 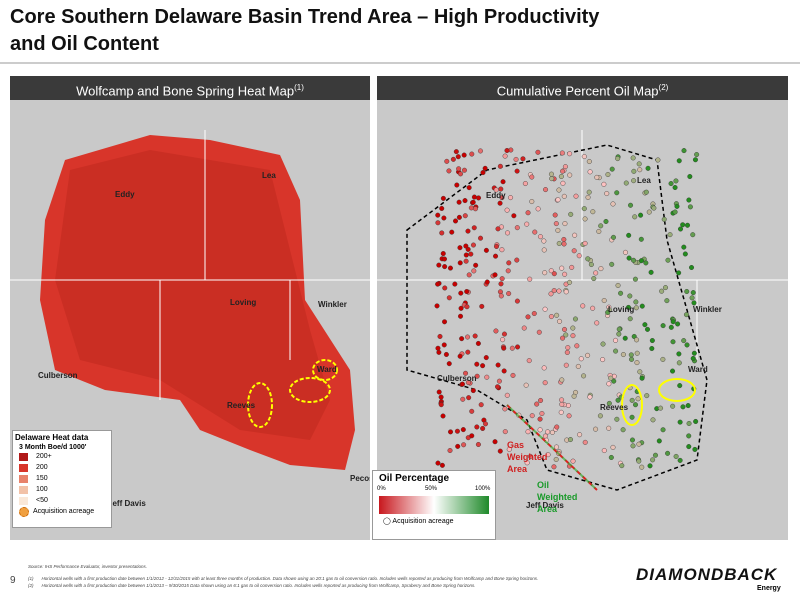 What do you see at coordinates (552, 447) in the screenshot?
I see `arrow-oil` at bounding box center [552, 447].